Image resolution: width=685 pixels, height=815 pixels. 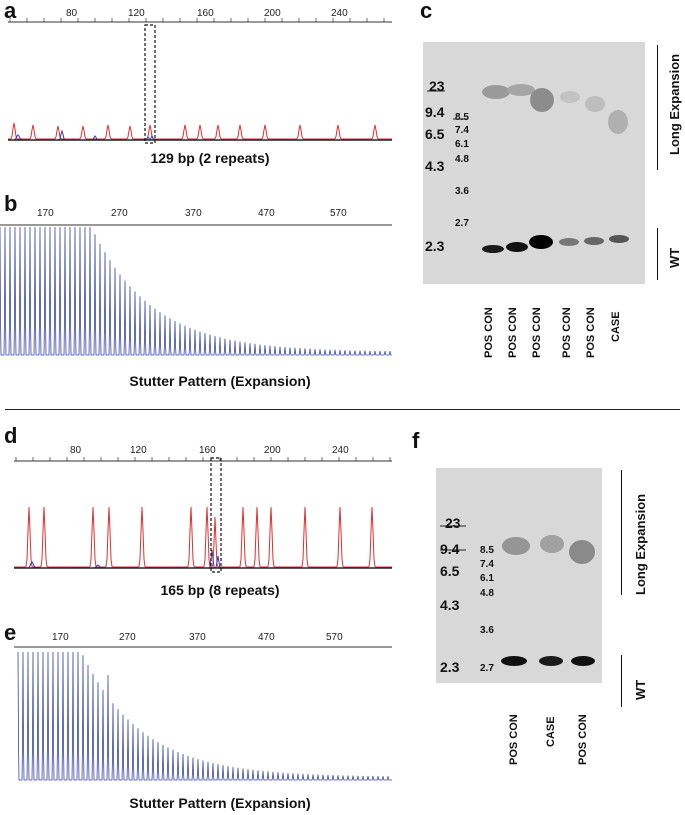 What do you see at coordinates (487, 578) in the screenshot?
I see `panel-f-ladder-6.1: 6.1` at bounding box center [487, 578].